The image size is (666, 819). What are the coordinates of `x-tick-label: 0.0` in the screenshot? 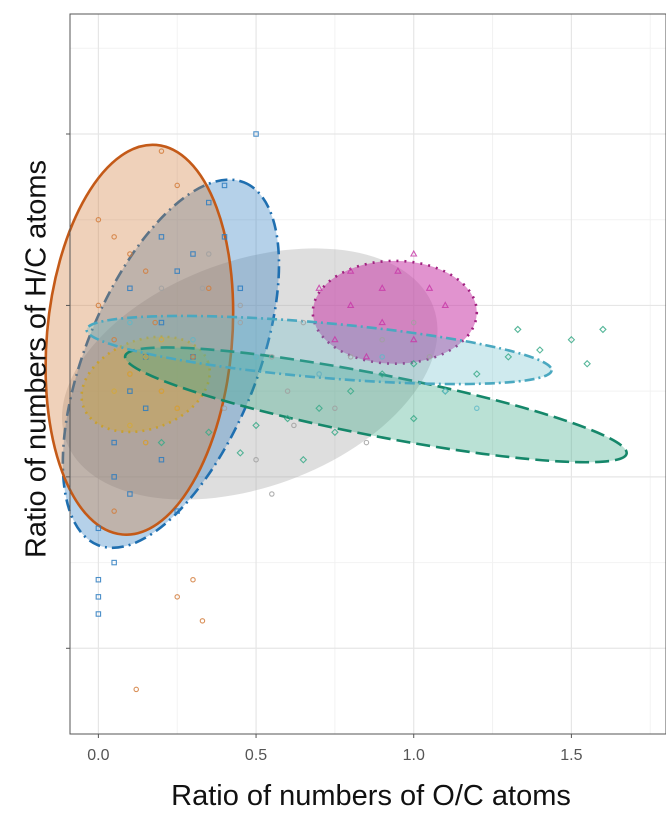 It's located at (98, 755).